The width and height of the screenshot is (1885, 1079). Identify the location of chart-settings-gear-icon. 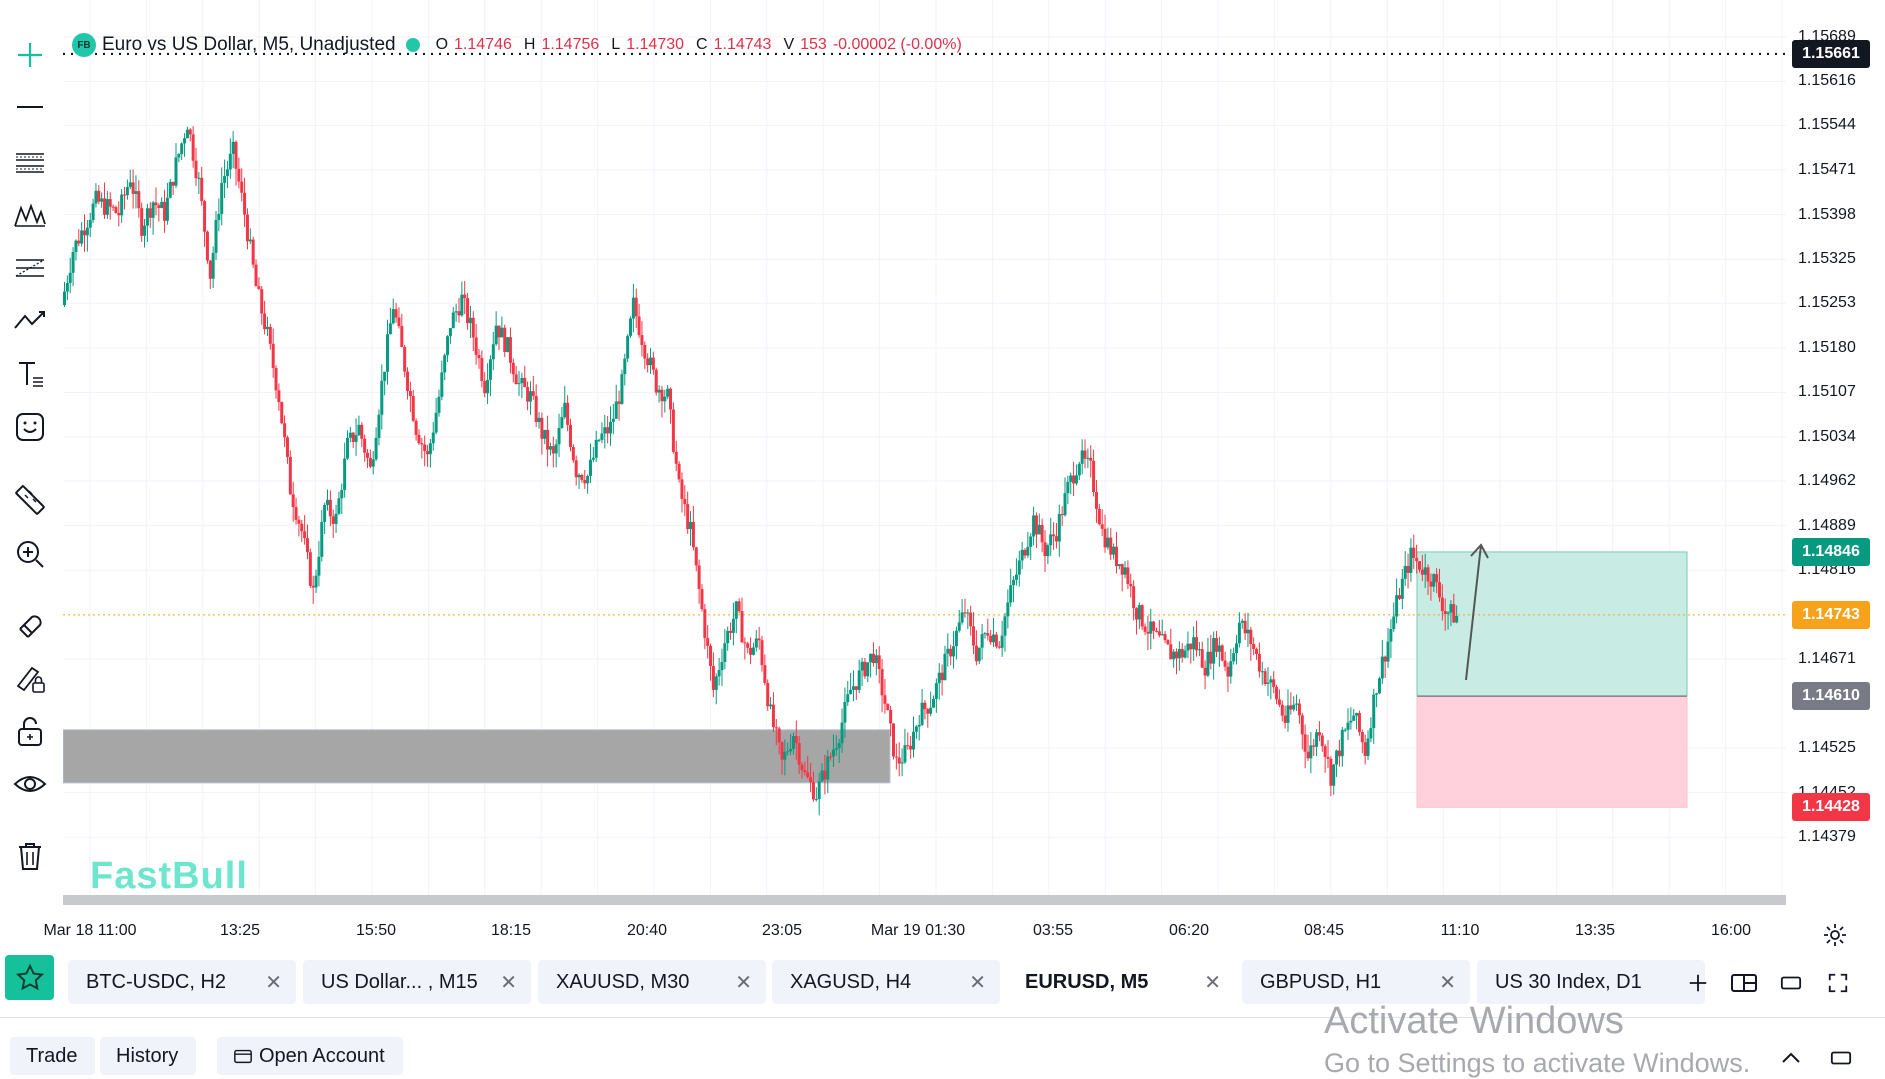
(1835, 935).